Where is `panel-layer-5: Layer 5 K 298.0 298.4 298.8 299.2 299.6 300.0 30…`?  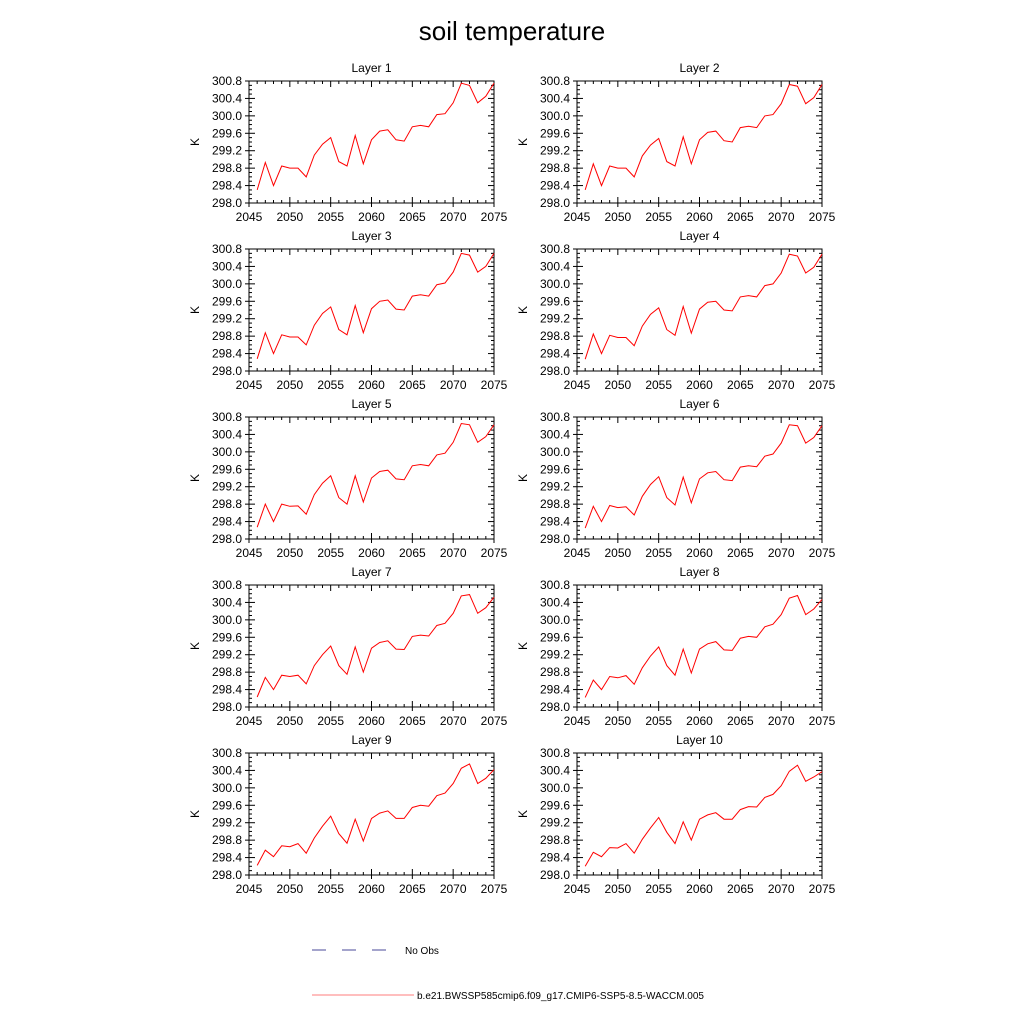
panel-layer-5: Layer 5 K 298.0 298.4 298.8 299.2 299.6 300.0 30… is located at coordinates (348, 478).